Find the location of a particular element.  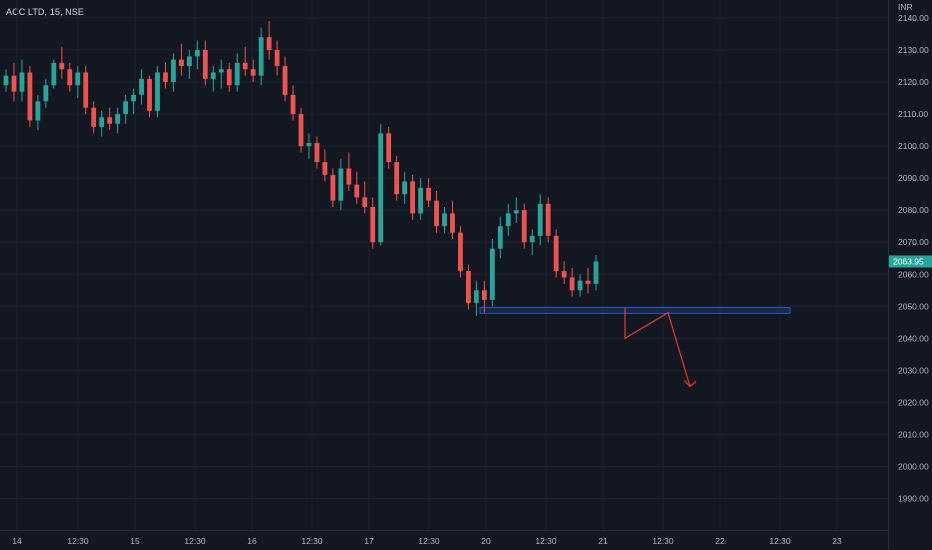

y-tick-label: 2030.00 is located at coordinates (913, 370).